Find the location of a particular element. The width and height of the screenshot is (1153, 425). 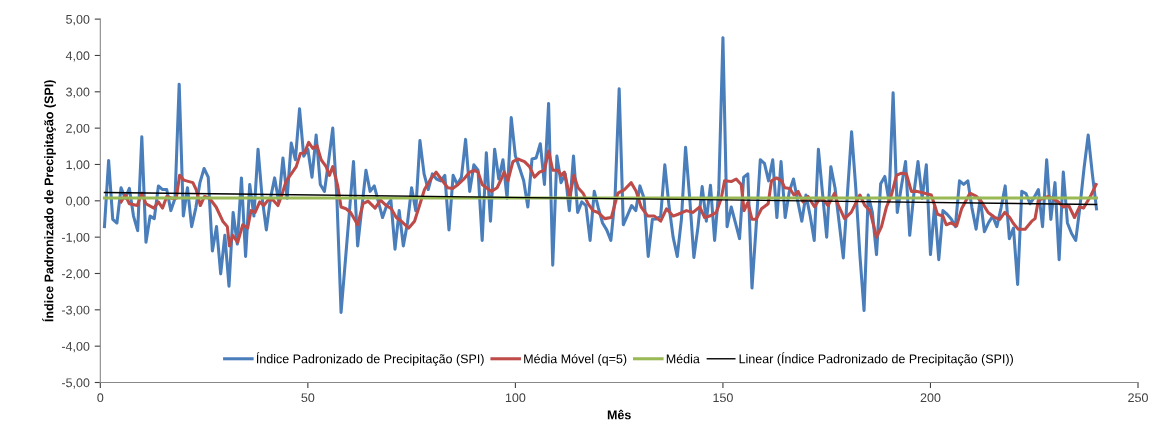

x-axis-title: Mês is located at coordinates (619, 414).